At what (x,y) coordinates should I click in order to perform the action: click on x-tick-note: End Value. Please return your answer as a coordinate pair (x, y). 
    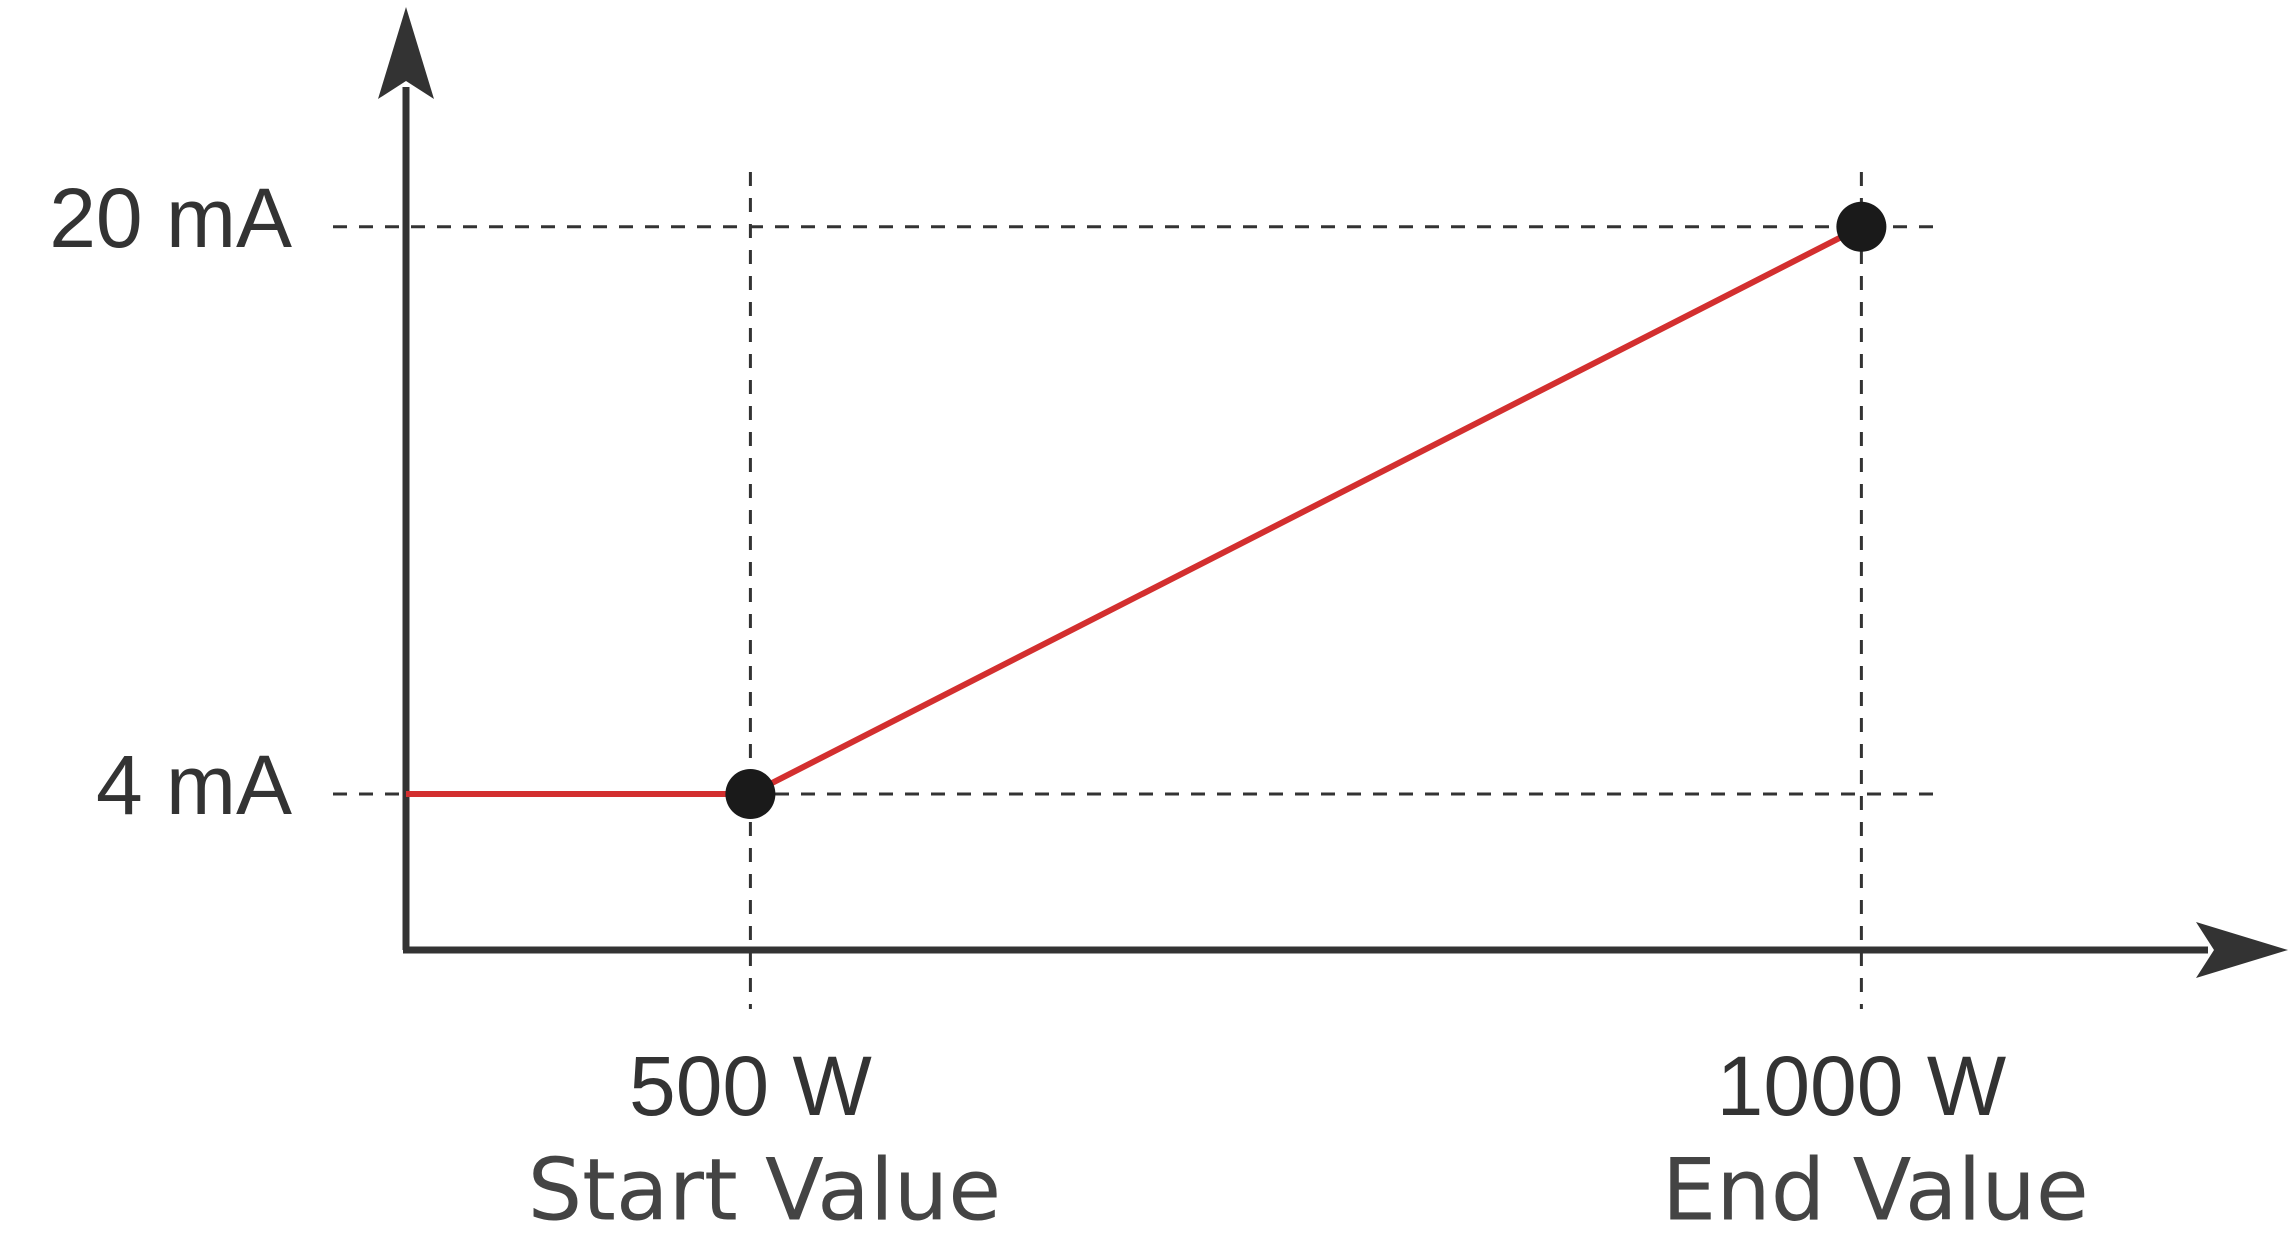
    Looking at the image, I should click on (1875, 1190).